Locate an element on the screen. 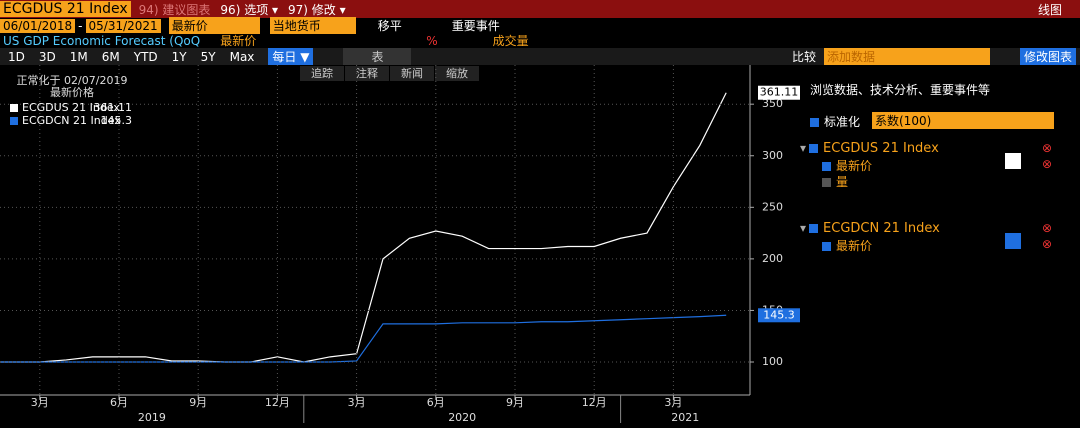  factor: 系数(100) is located at coordinates (963, 120).